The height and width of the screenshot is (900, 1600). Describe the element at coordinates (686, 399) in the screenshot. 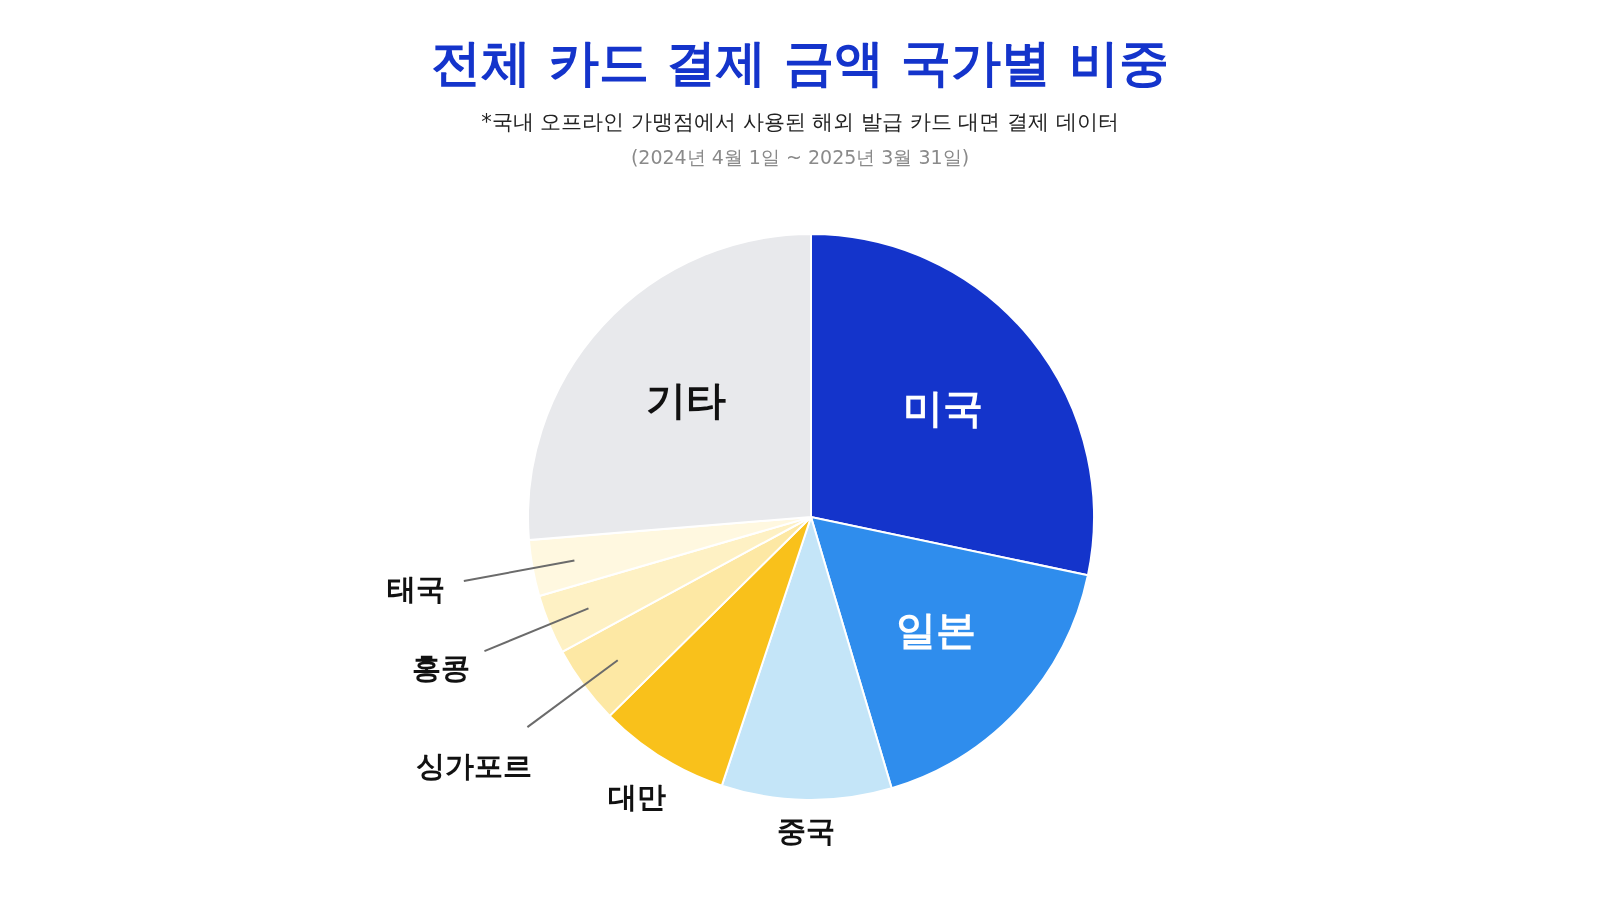

I see `slice-label: 기타` at that location.